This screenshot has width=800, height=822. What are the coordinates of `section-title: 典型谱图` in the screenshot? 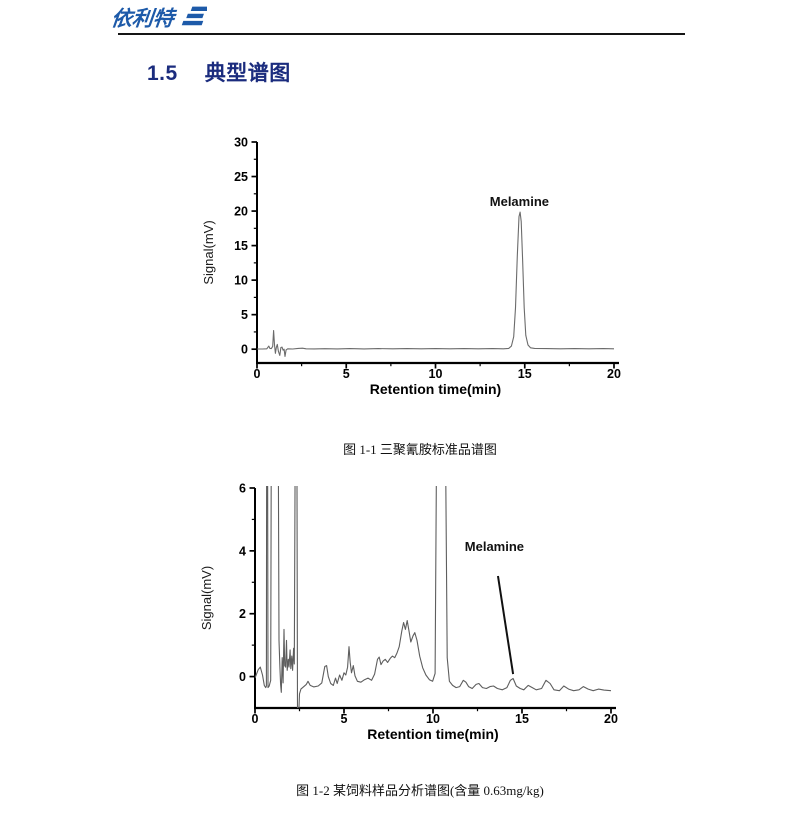 It's located at (247, 73).